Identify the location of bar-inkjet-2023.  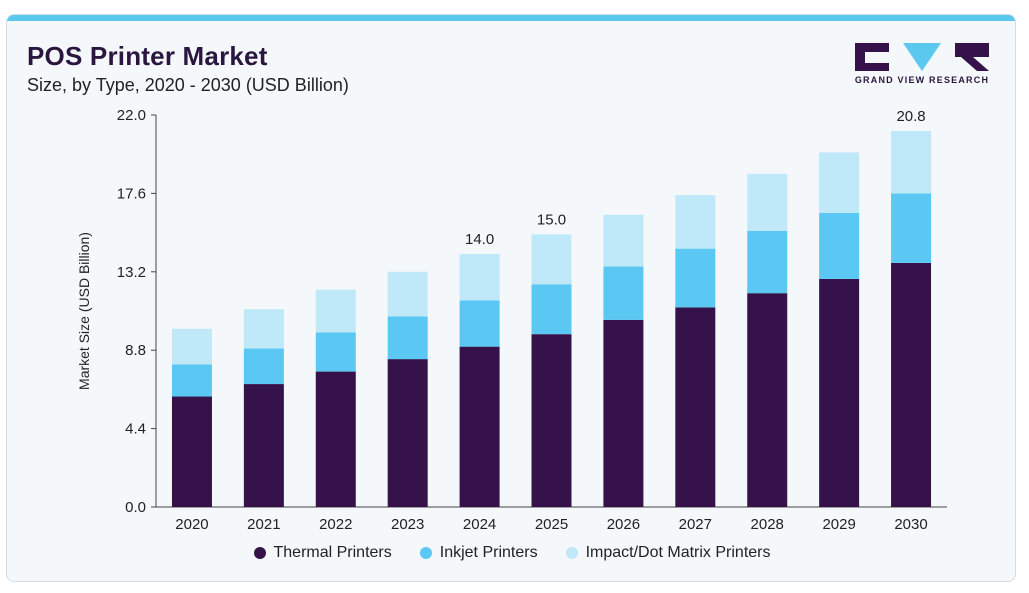
(407, 338).